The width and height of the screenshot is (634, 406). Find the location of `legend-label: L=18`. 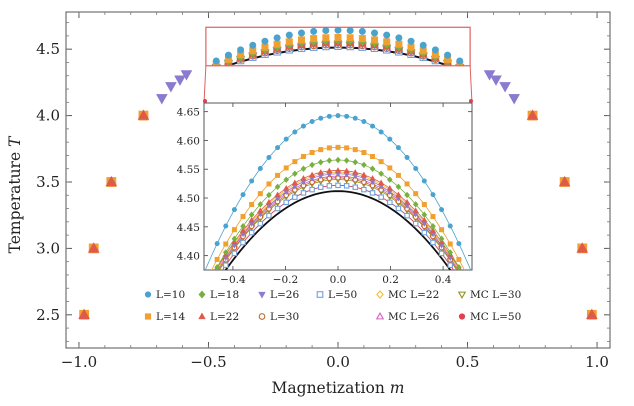

legend-label: L=18 is located at coordinates (224, 295).